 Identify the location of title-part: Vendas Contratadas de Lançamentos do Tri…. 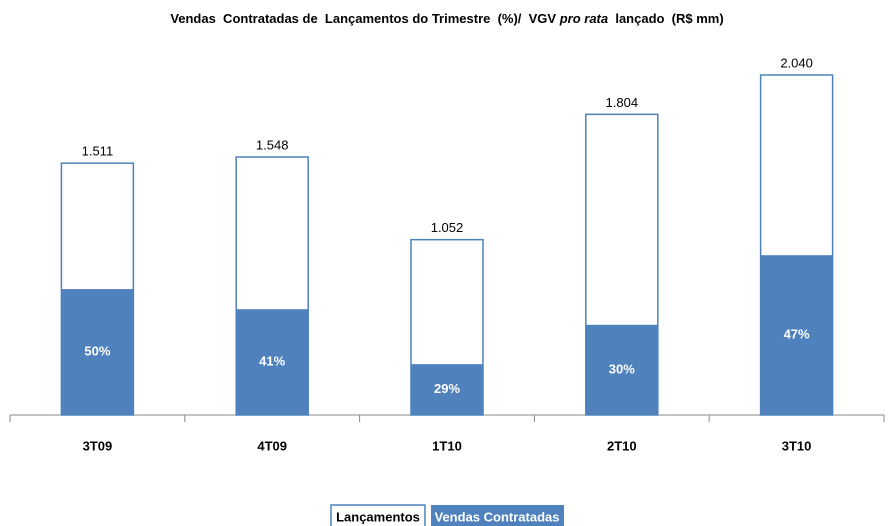
(364, 18).